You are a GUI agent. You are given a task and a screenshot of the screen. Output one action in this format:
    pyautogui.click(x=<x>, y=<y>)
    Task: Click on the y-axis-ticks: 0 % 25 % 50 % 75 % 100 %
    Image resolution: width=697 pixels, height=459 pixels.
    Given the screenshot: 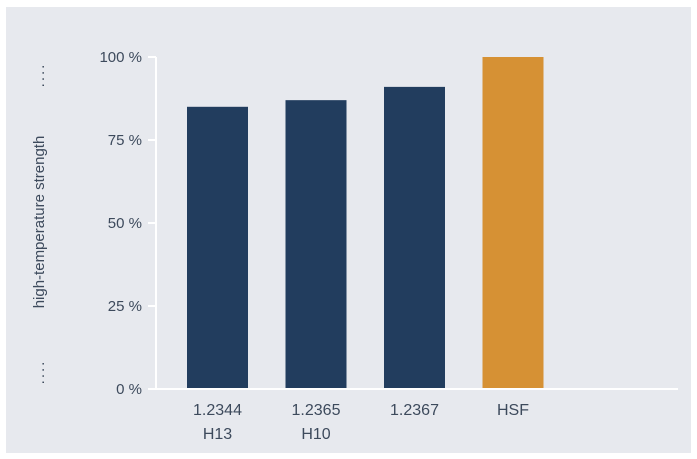 What is the action you would take?
    pyautogui.click(x=127, y=223)
    